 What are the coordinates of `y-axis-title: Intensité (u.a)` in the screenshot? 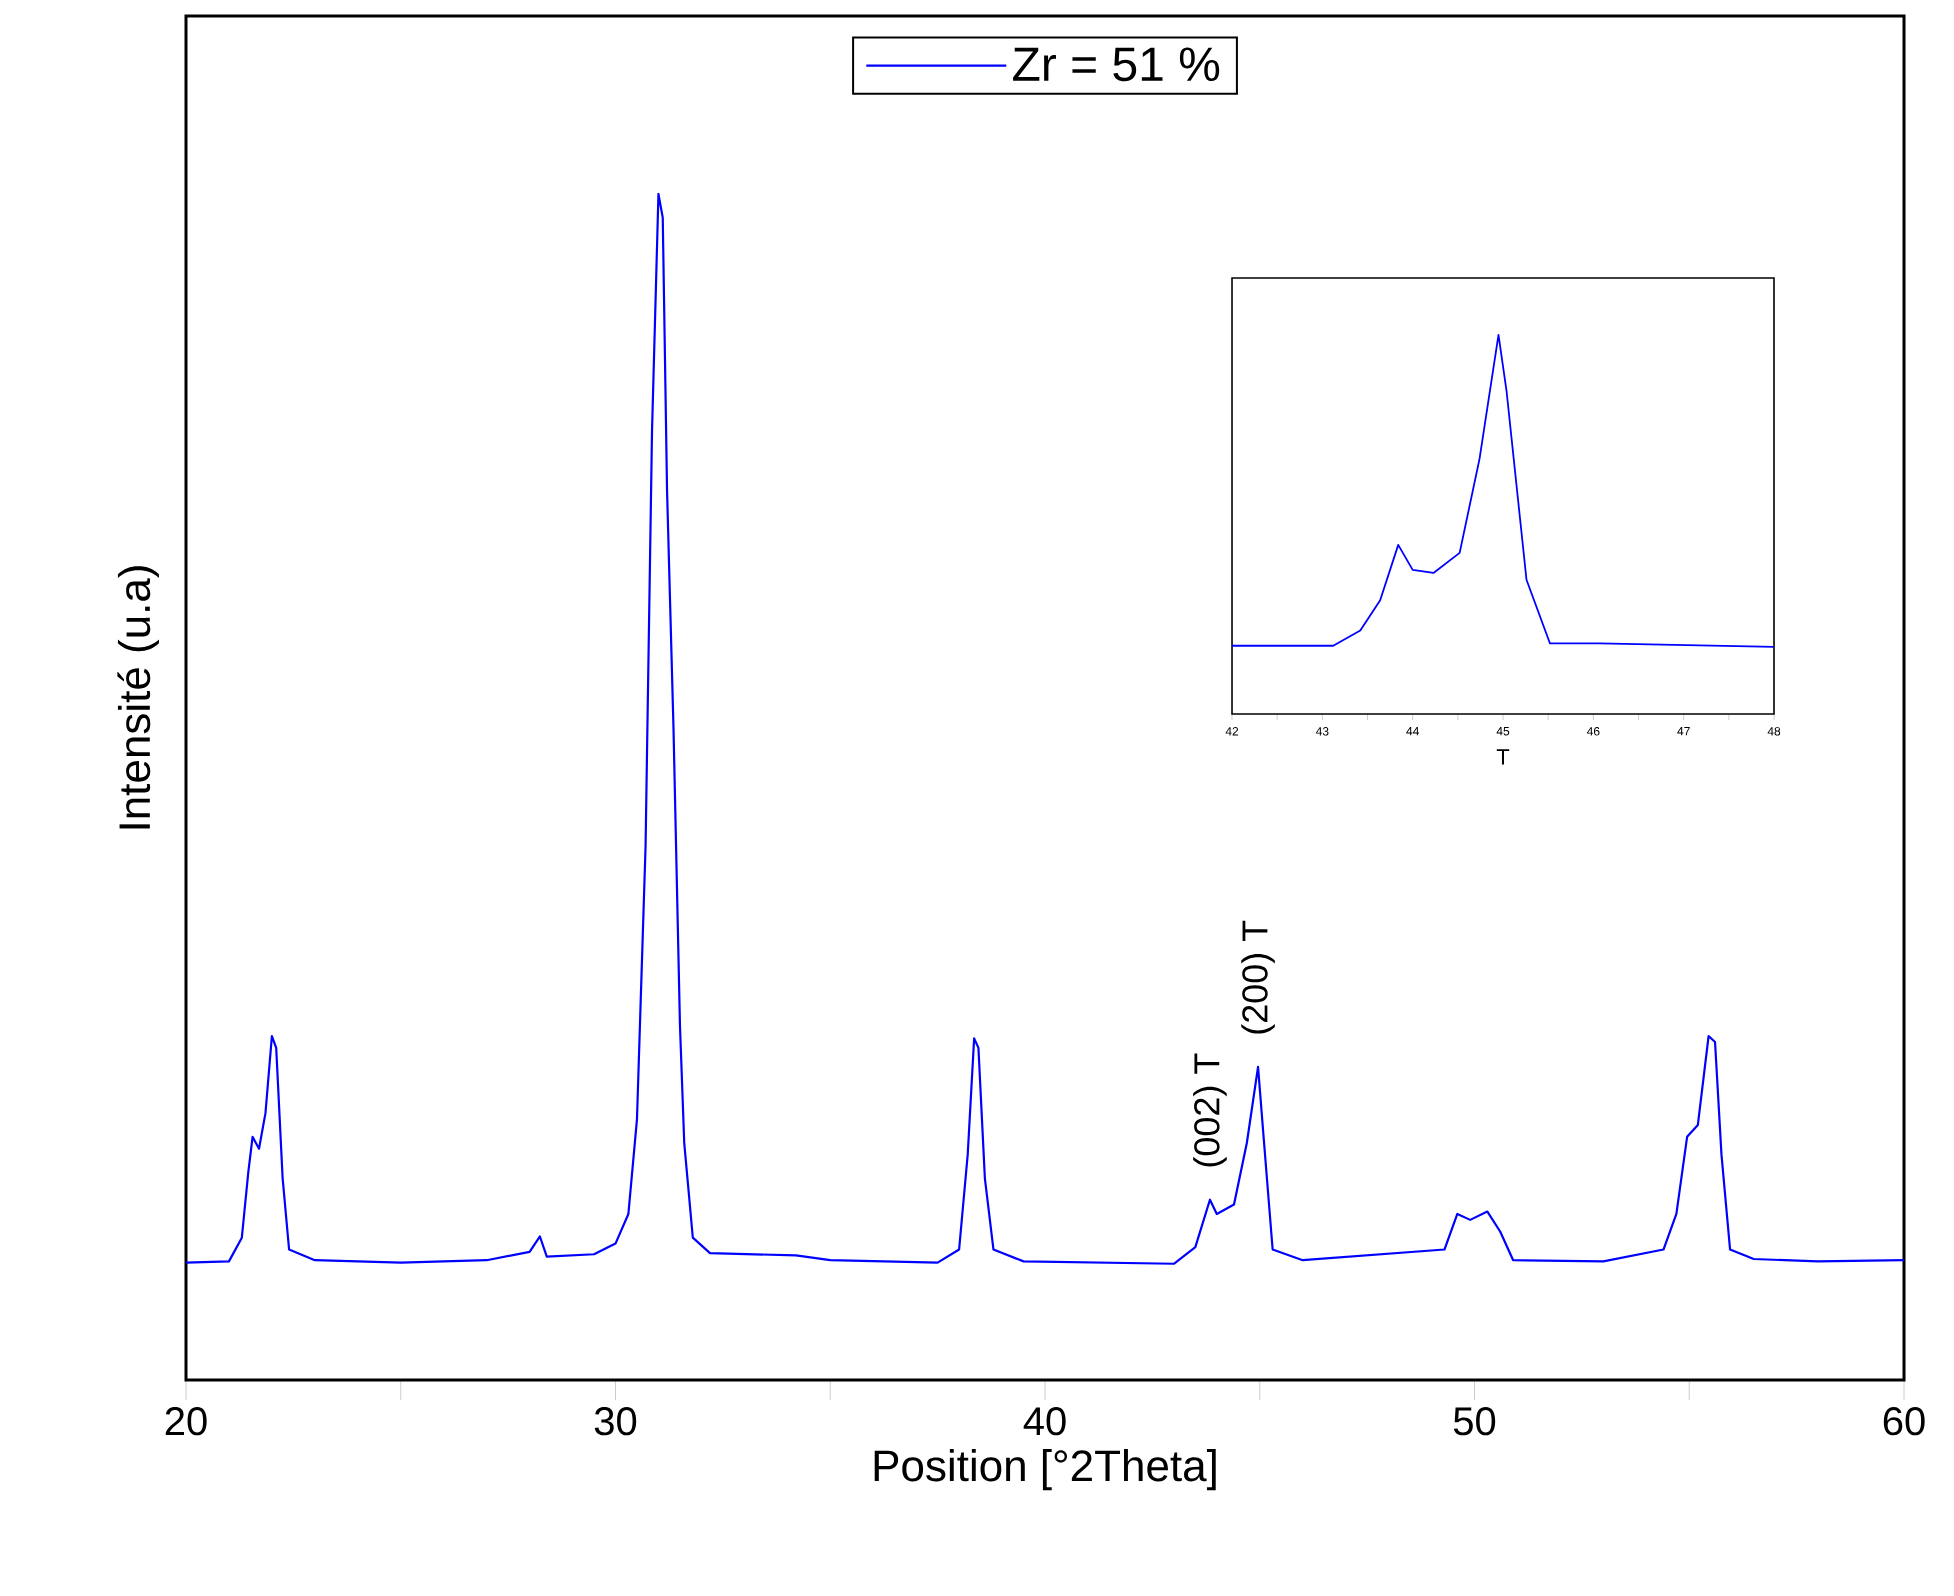 It's located at (138, 697).